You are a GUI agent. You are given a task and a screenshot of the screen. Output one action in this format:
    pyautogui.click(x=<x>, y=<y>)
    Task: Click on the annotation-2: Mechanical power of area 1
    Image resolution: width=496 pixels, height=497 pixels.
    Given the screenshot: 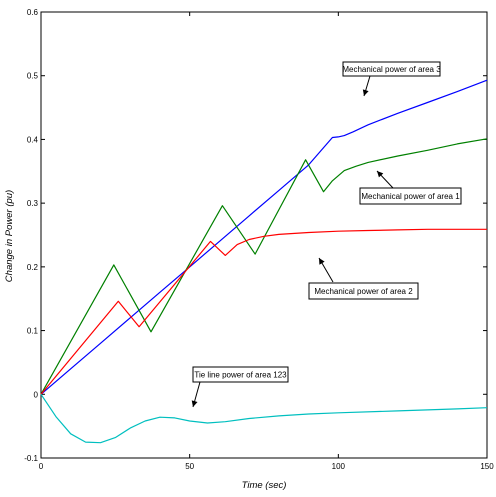 What is the action you would take?
    pyautogui.click(x=410, y=187)
    